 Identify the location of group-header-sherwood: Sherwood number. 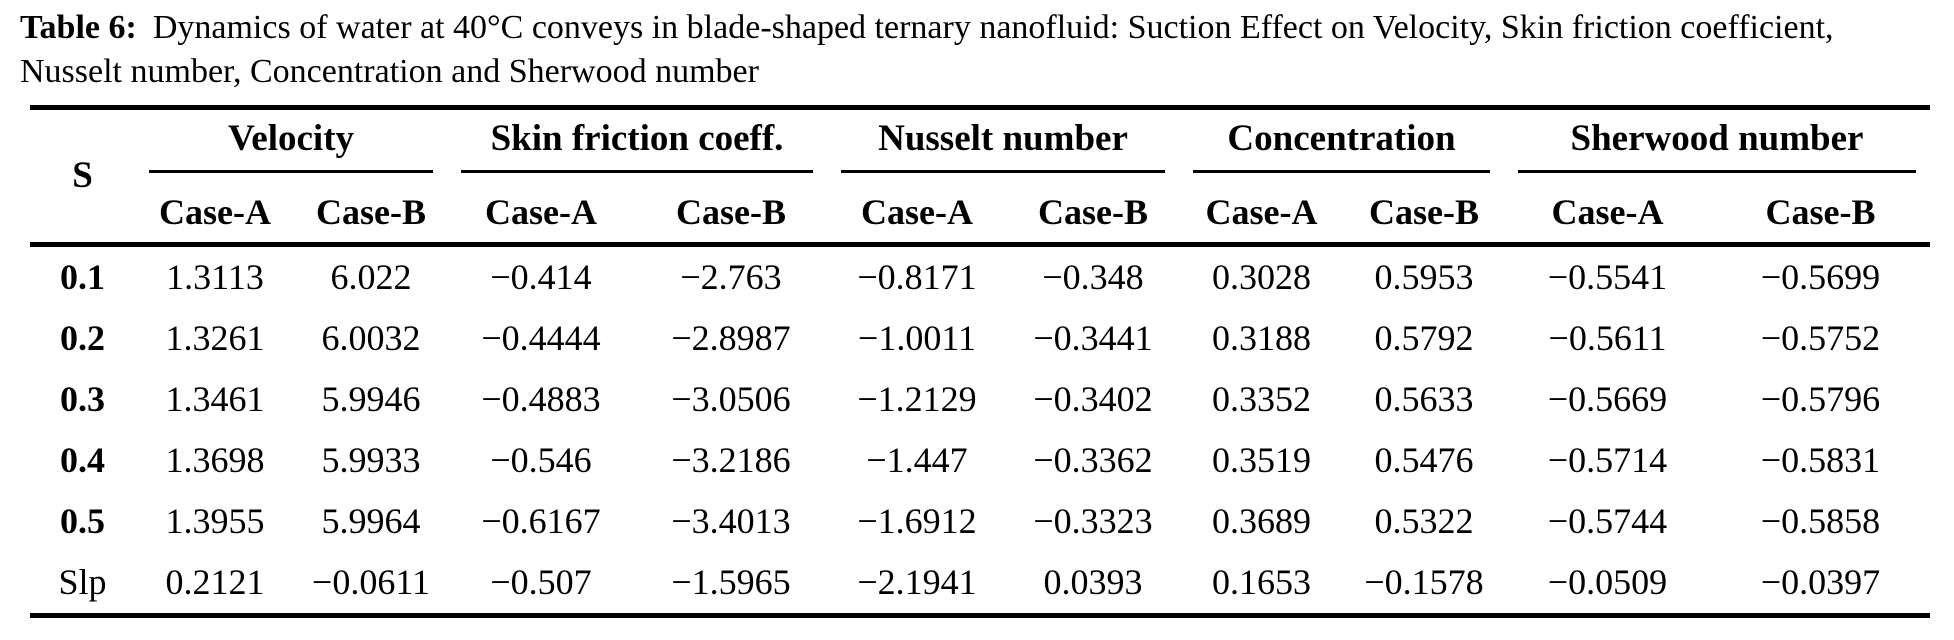
(1717, 145).